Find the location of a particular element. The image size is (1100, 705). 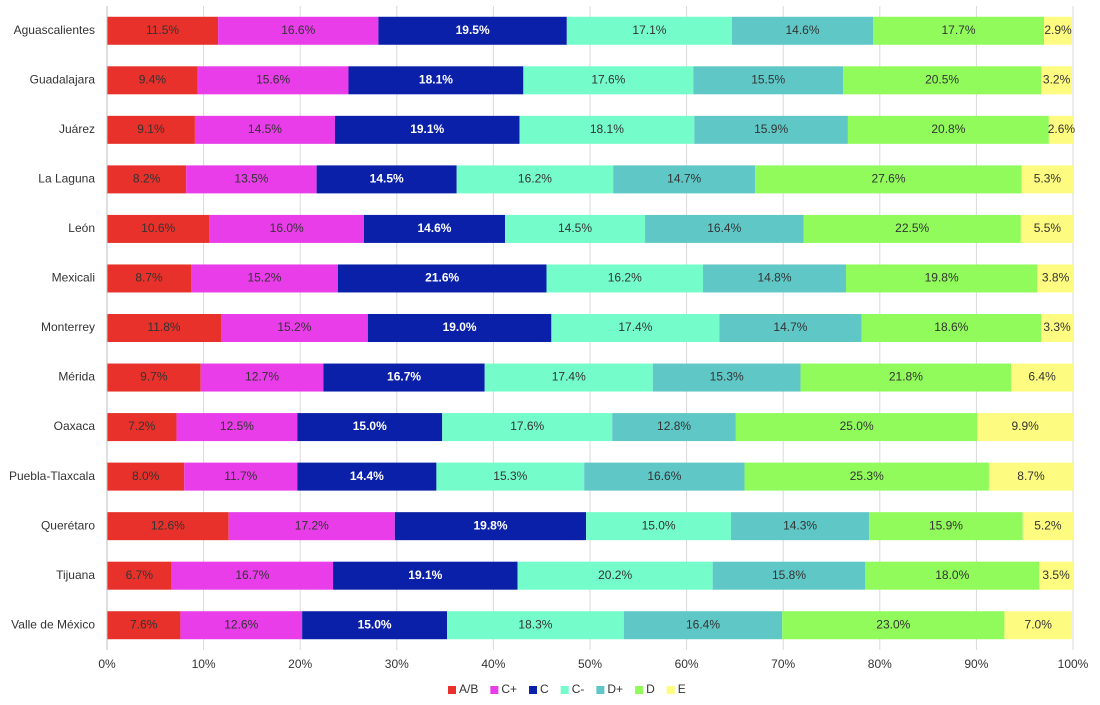

data-label: 12.6% is located at coordinates (241, 624).